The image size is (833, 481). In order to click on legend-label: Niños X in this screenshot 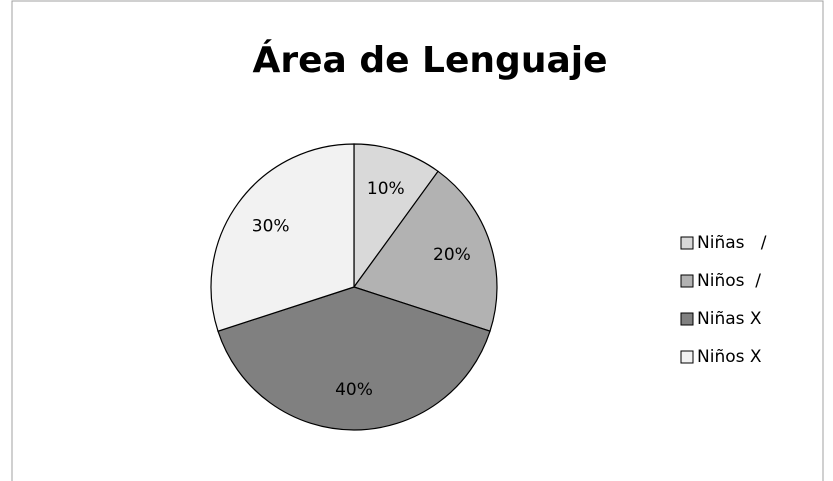, I will do `click(729, 357)`.